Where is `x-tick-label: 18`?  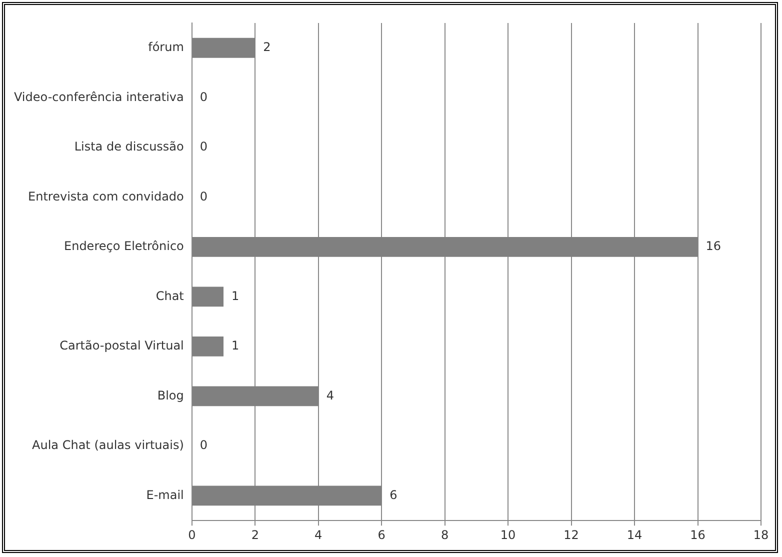 x-tick-label: 18 is located at coordinates (761, 535).